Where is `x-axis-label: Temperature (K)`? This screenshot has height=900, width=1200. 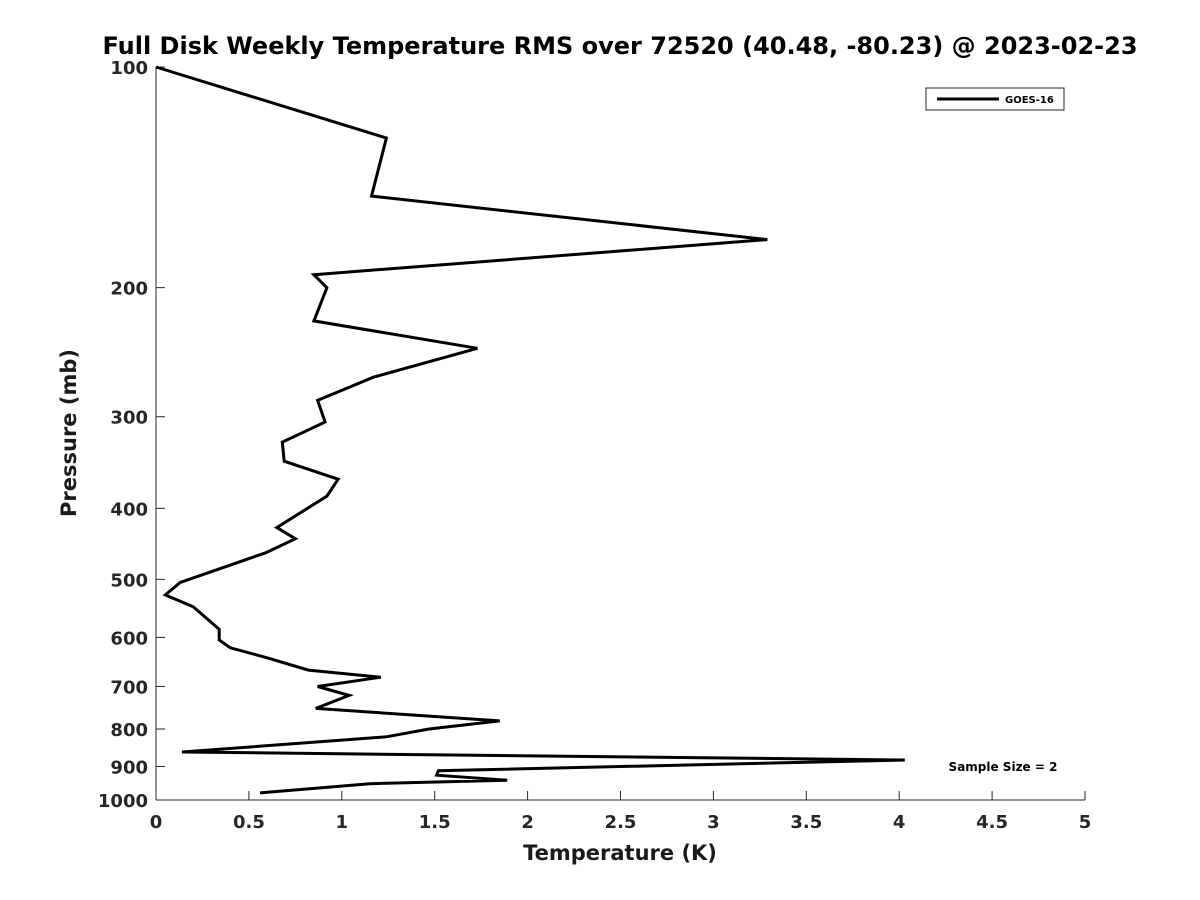
x-axis-label: Temperature (K) is located at coordinates (620, 853).